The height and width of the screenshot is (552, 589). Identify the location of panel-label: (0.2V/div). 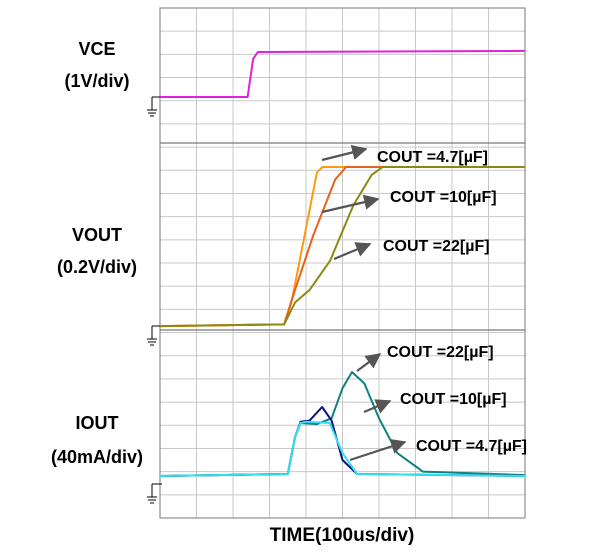
(97, 267).